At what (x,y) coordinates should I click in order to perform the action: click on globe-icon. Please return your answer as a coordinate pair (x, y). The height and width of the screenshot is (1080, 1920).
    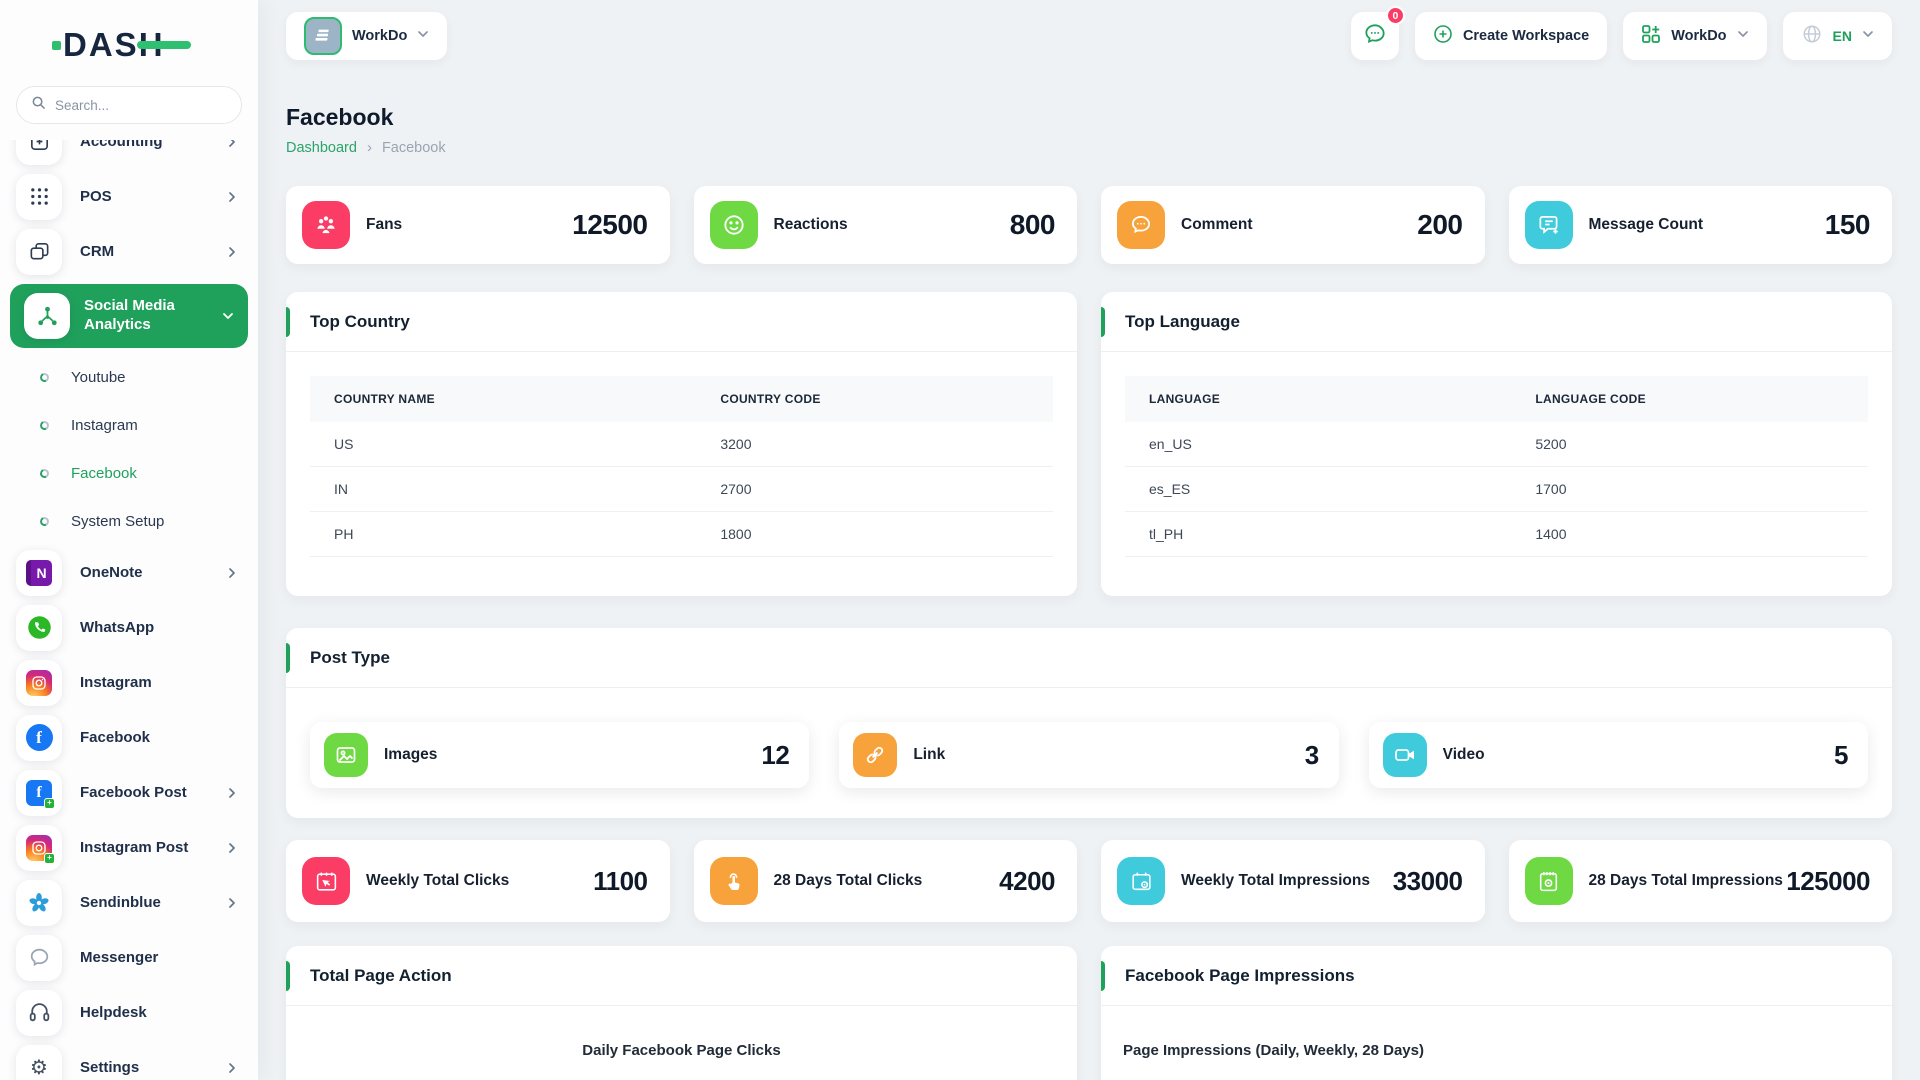
    Looking at the image, I should click on (1812, 36).